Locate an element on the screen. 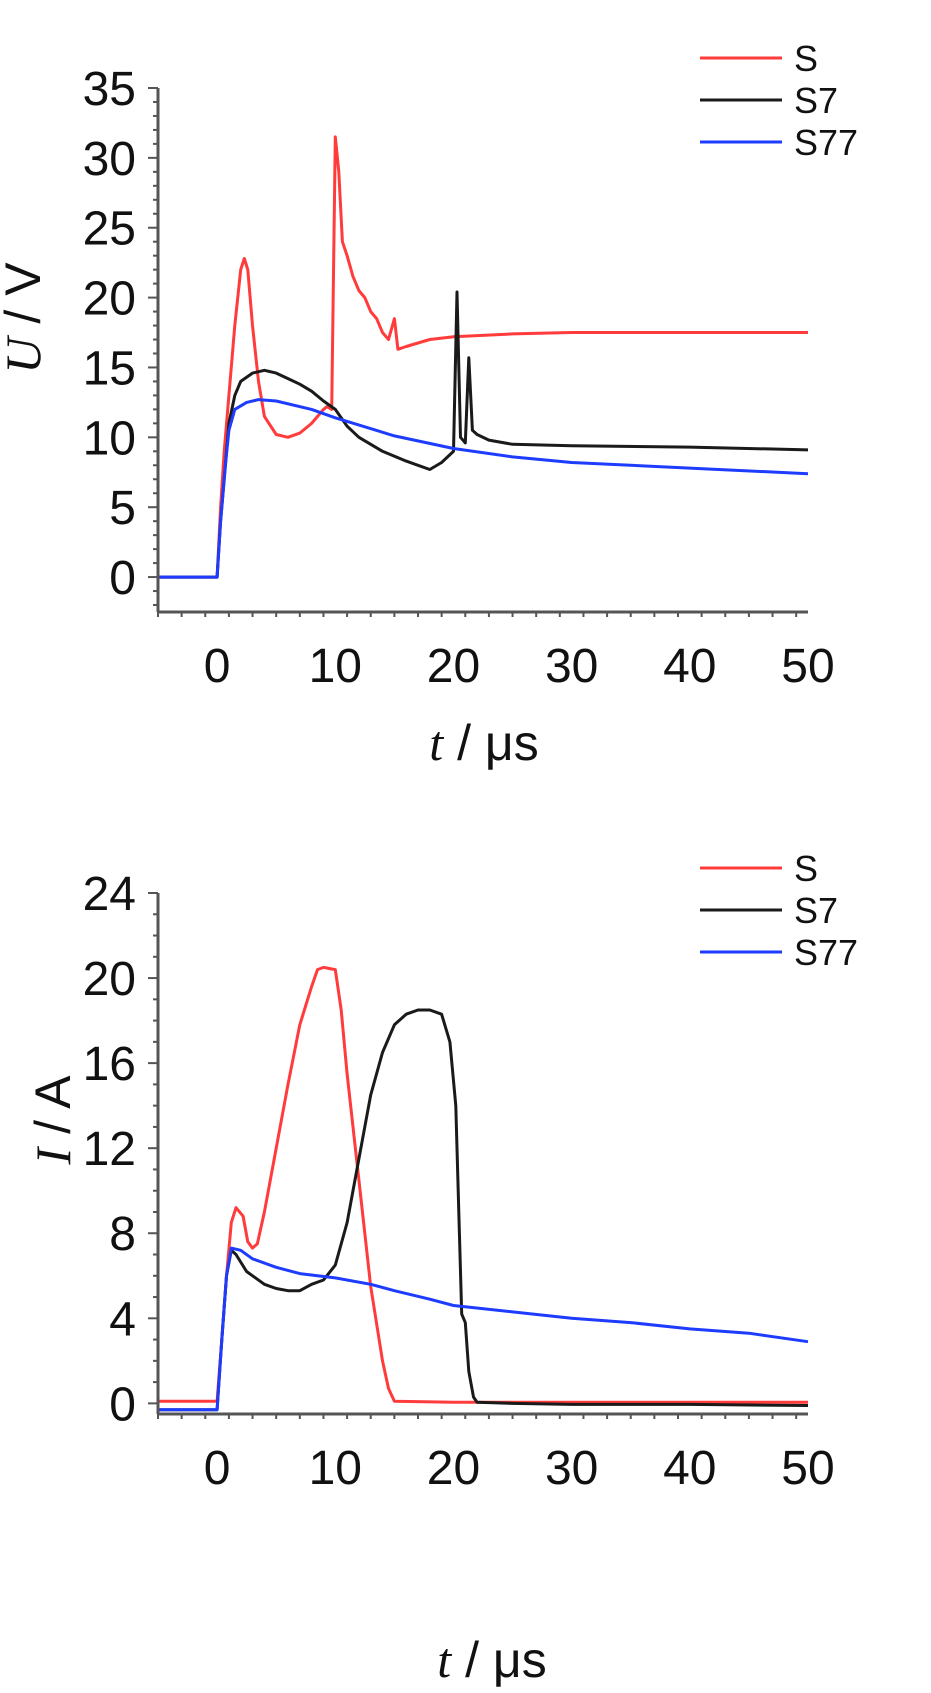  voltage-y-axis-title: U / V is located at coordinates (25, 318).